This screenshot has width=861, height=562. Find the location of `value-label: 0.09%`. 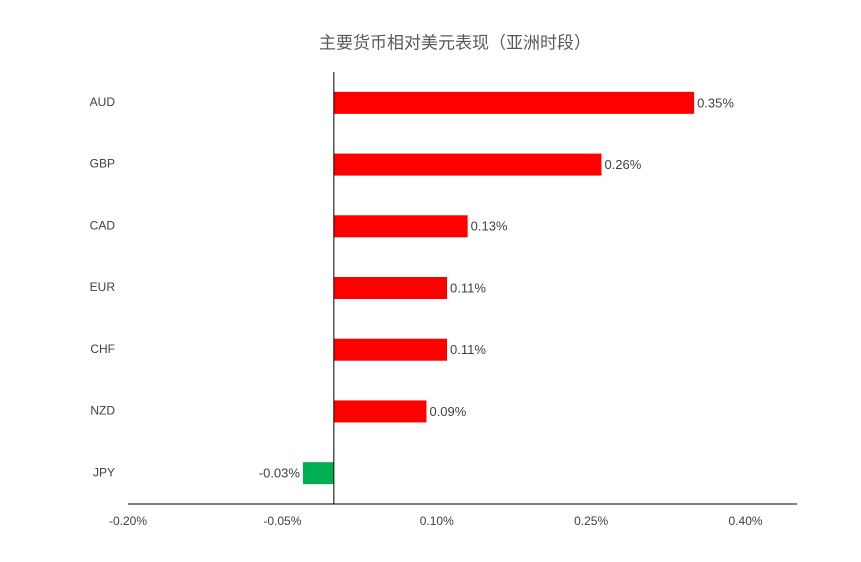

value-label: 0.09% is located at coordinates (447, 411).